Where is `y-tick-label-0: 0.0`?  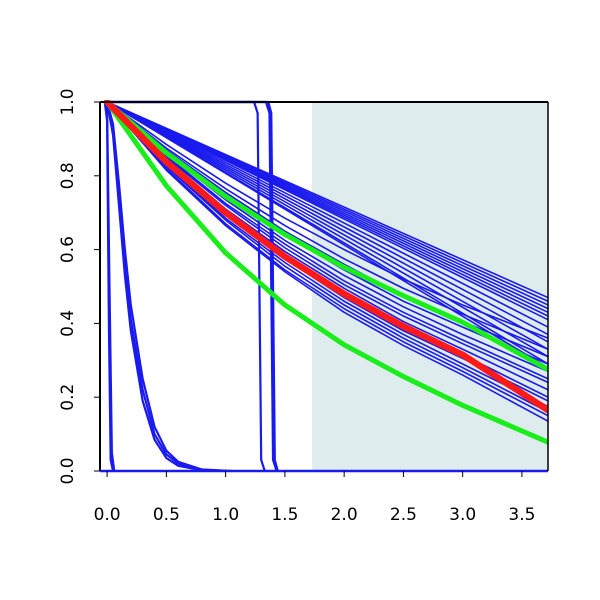 y-tick-label-0: 0.0 is located at coordinates (68, 470).